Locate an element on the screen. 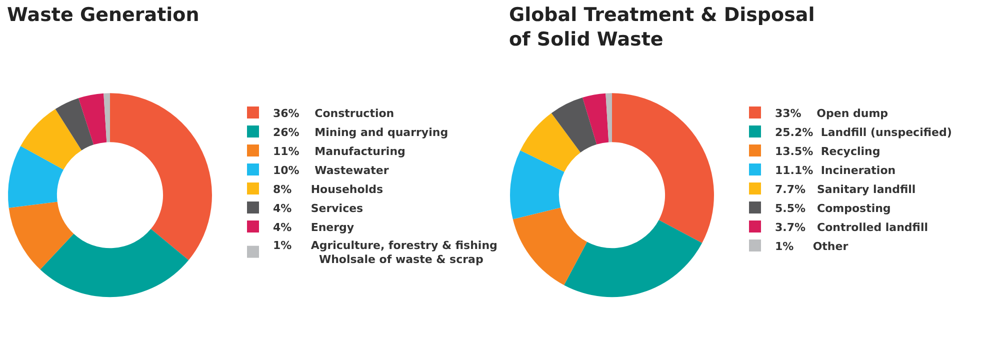 This screenshot has width=1000, height=350. chart-title: Global Treatment & Disposal of Solid Waste is located at coordinates (662, 27).